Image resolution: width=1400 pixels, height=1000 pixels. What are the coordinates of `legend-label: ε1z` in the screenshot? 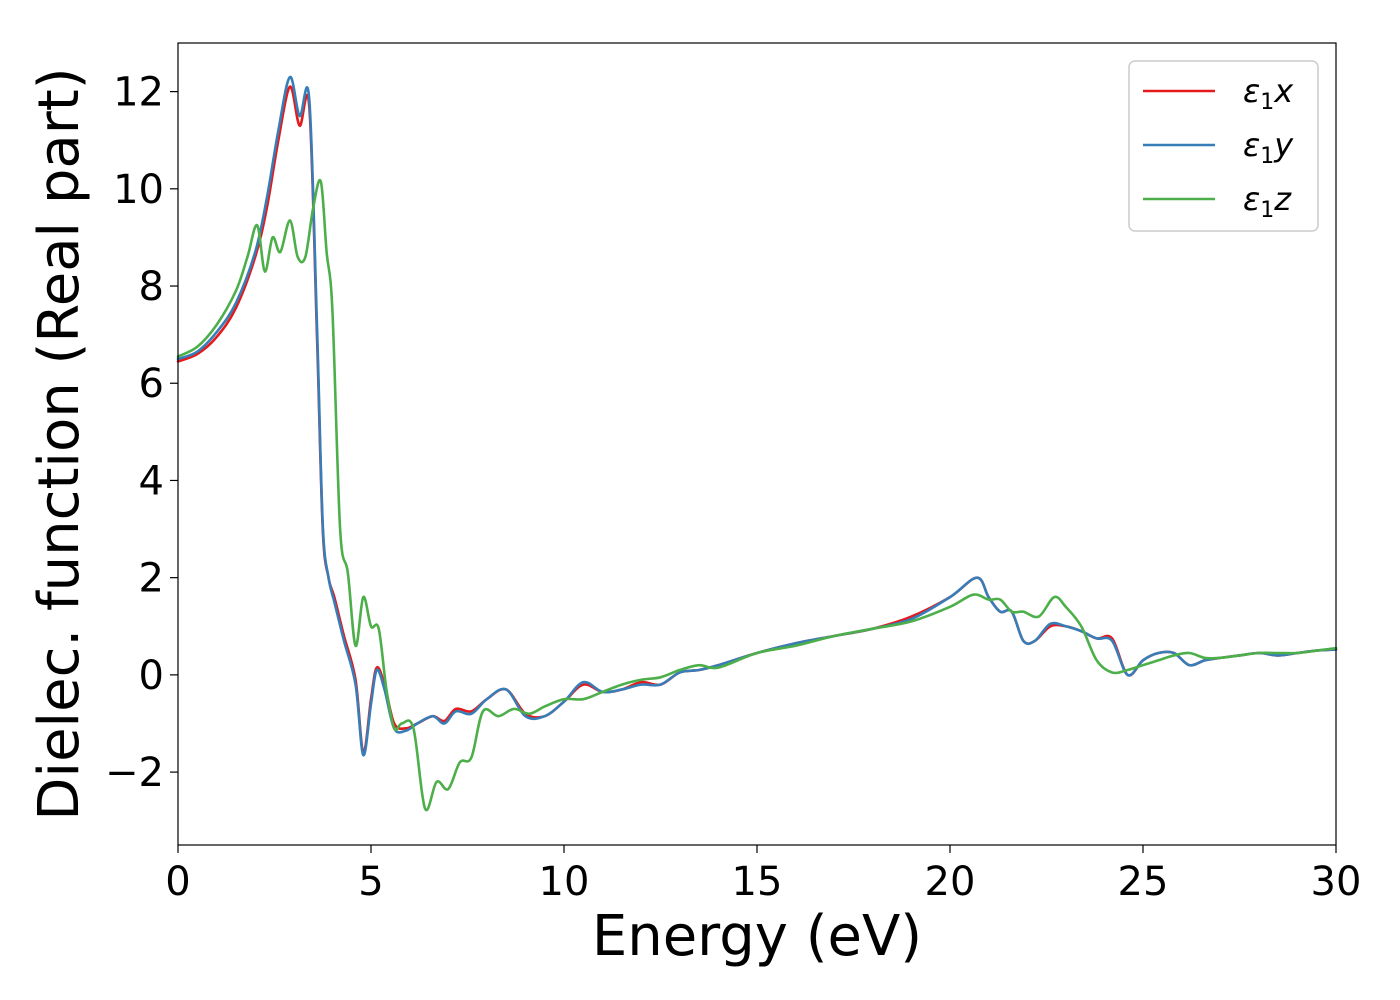 It's located at (1267, 201).